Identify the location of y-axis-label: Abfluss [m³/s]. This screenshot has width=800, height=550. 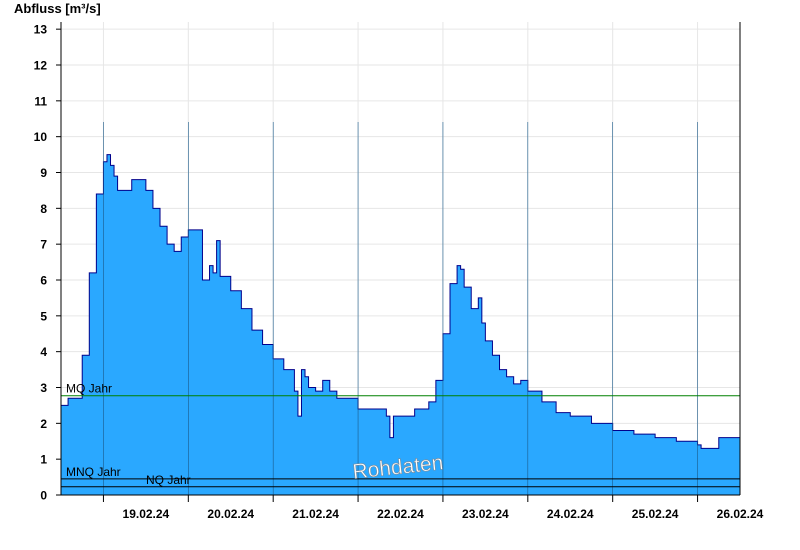
(57, 8).